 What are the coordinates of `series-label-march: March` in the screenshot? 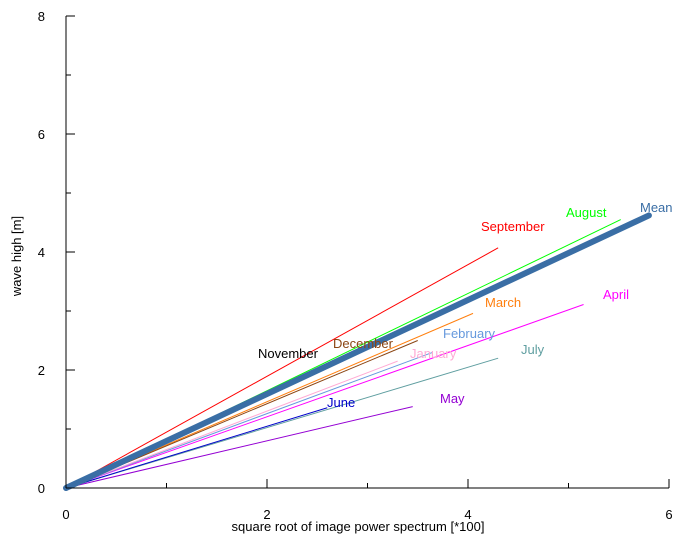 It's located at (503, 302).